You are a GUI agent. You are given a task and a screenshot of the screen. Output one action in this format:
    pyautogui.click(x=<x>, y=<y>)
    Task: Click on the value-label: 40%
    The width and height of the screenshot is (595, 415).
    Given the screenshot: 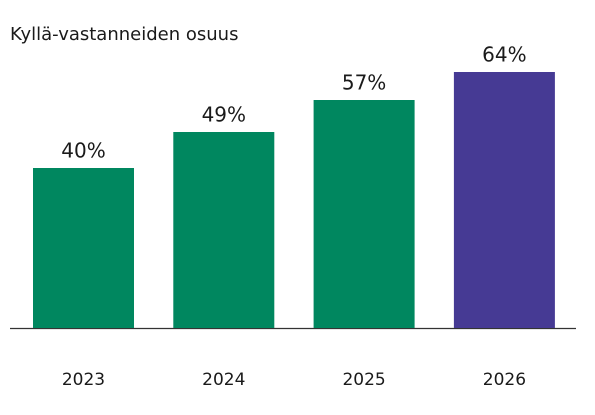 What is the action you would take?
    pyautogui.click(x=83, y=151)
    